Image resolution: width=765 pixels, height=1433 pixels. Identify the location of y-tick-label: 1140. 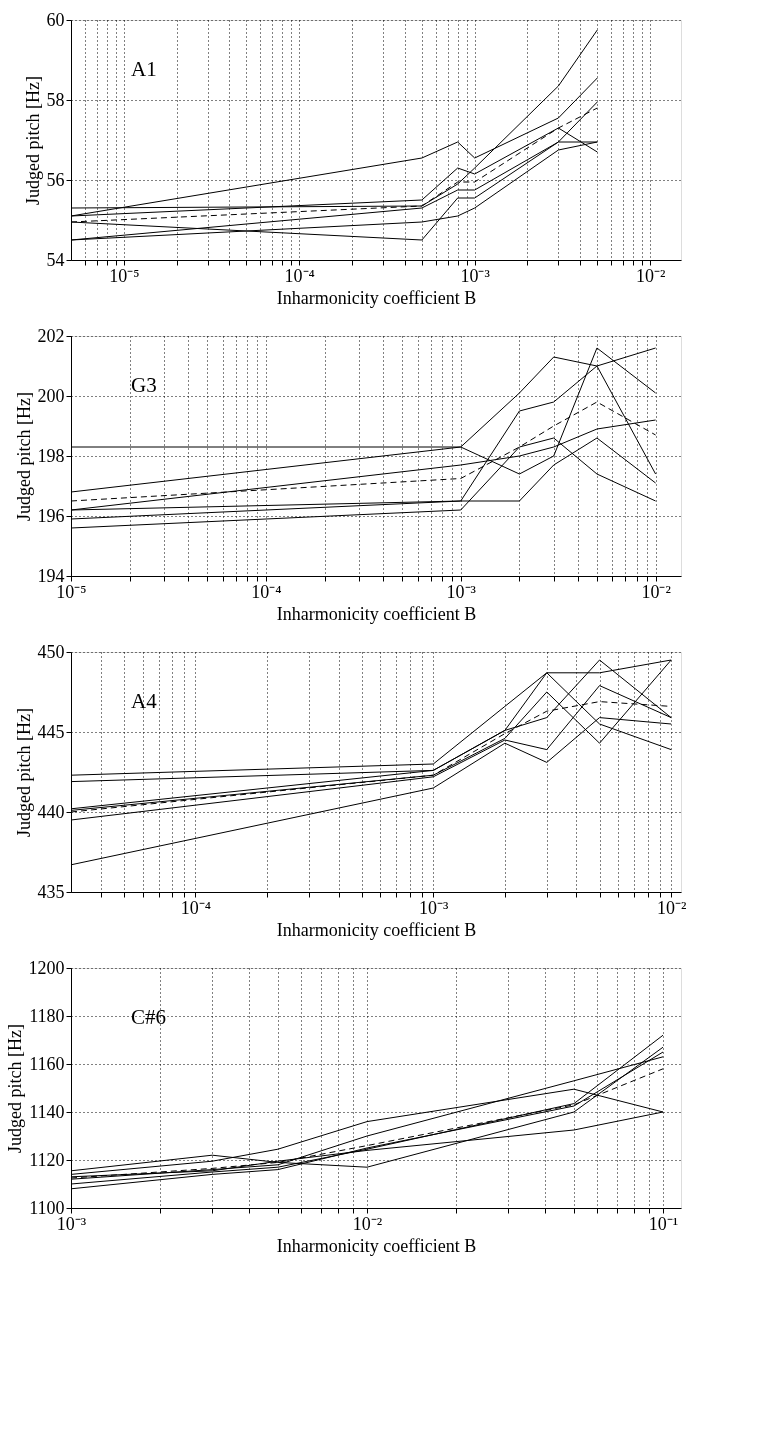
(47, 1111).